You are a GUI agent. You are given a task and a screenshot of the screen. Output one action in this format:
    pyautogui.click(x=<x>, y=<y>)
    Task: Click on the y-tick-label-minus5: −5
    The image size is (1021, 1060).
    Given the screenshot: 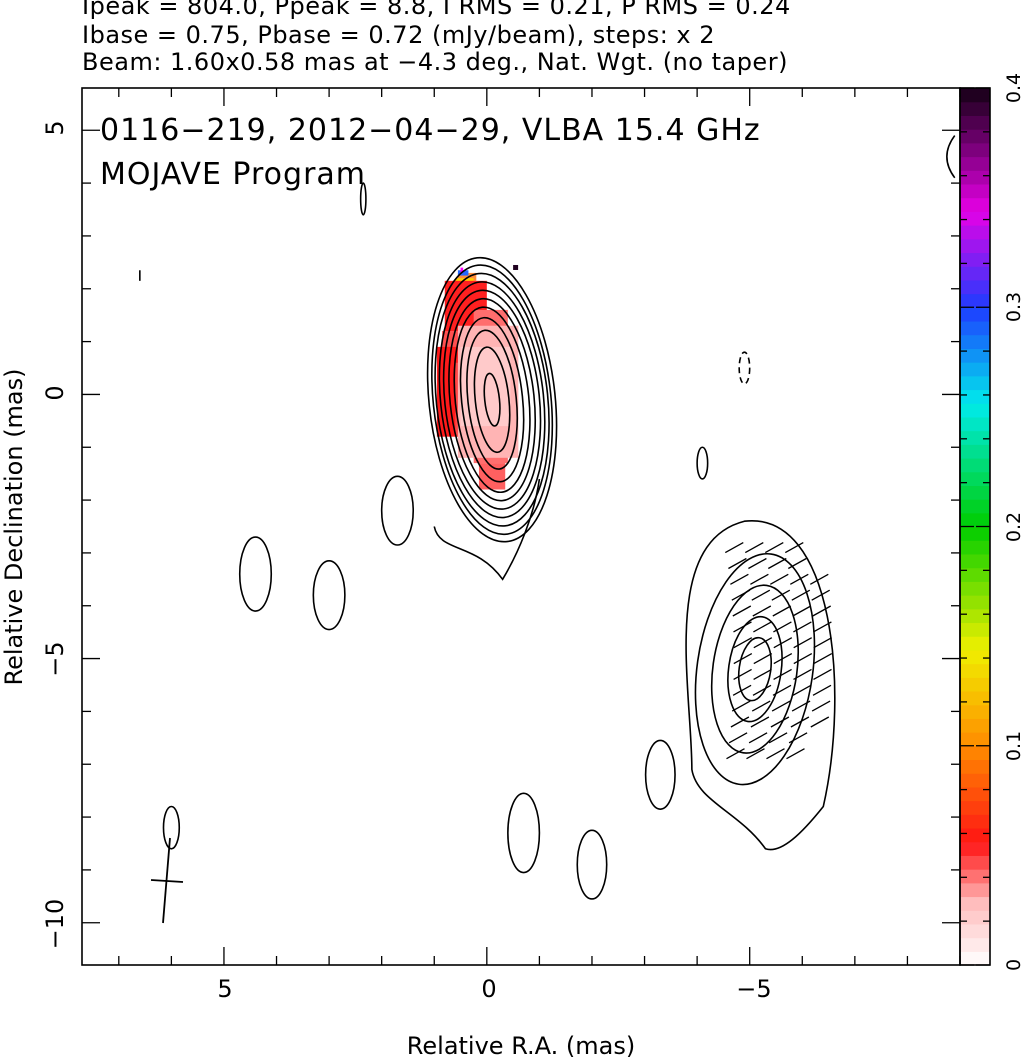 What is the action you would take?
    pyautogui.click(x=55, y=658)
    